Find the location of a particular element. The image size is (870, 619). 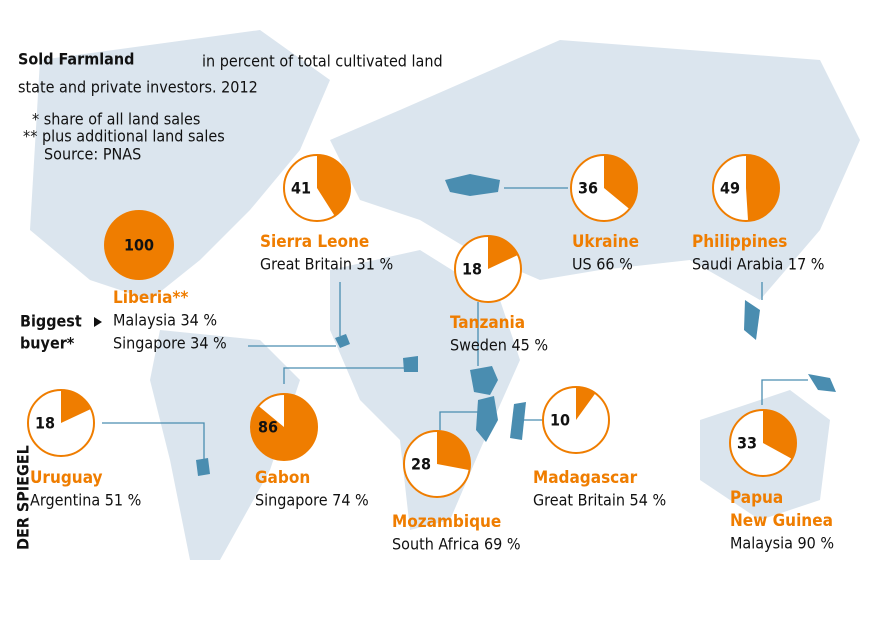

pie-value: 86 is located at coordinates (268, 427).